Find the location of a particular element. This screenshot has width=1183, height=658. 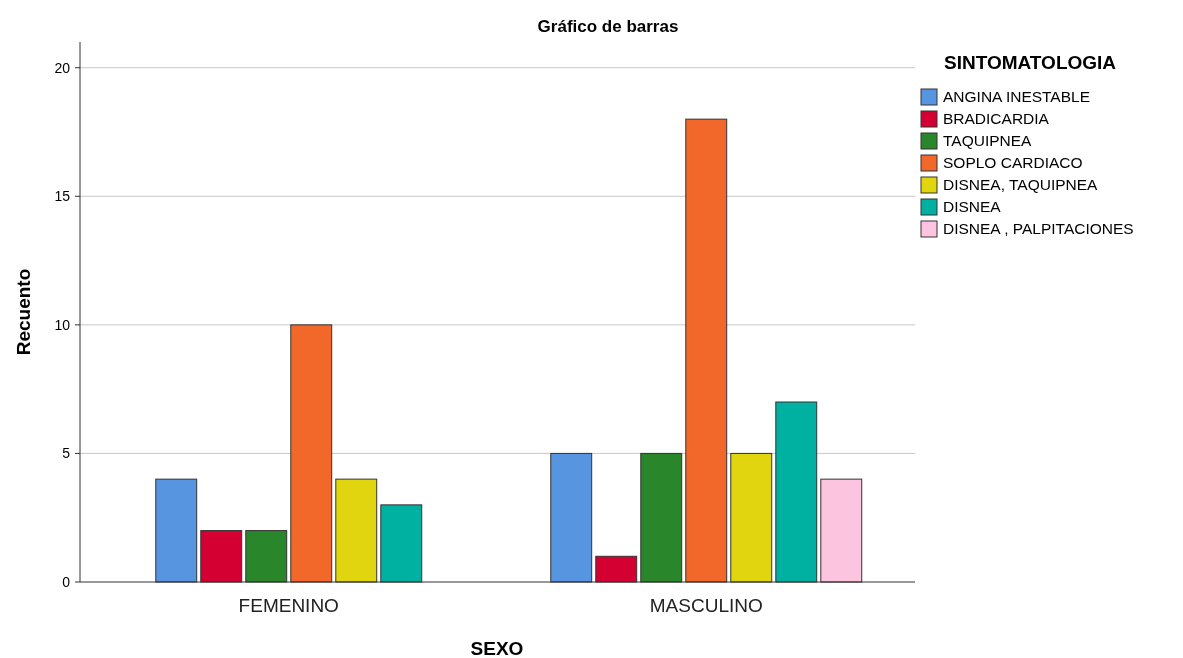

legend-label: ANGINA INESTABLE is located at coordinates (1017, 97).